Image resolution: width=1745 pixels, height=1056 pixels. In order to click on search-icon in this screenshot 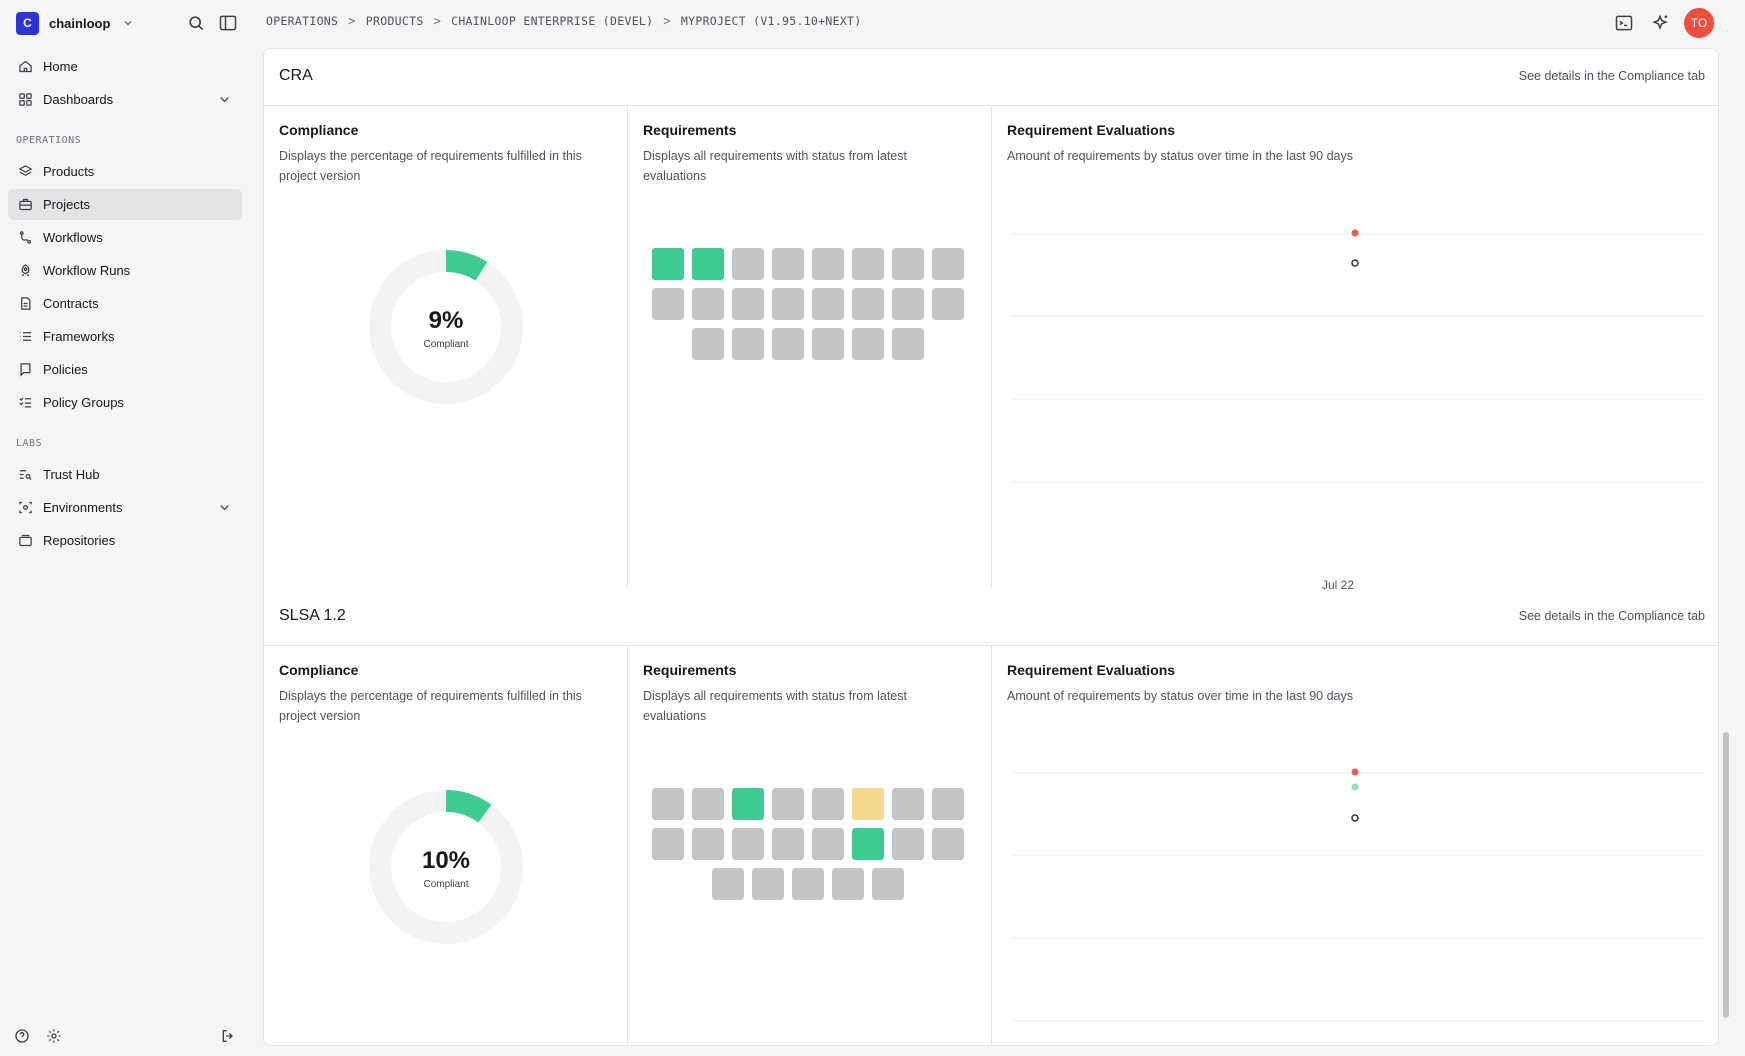, I will do `click(196, 23)`.